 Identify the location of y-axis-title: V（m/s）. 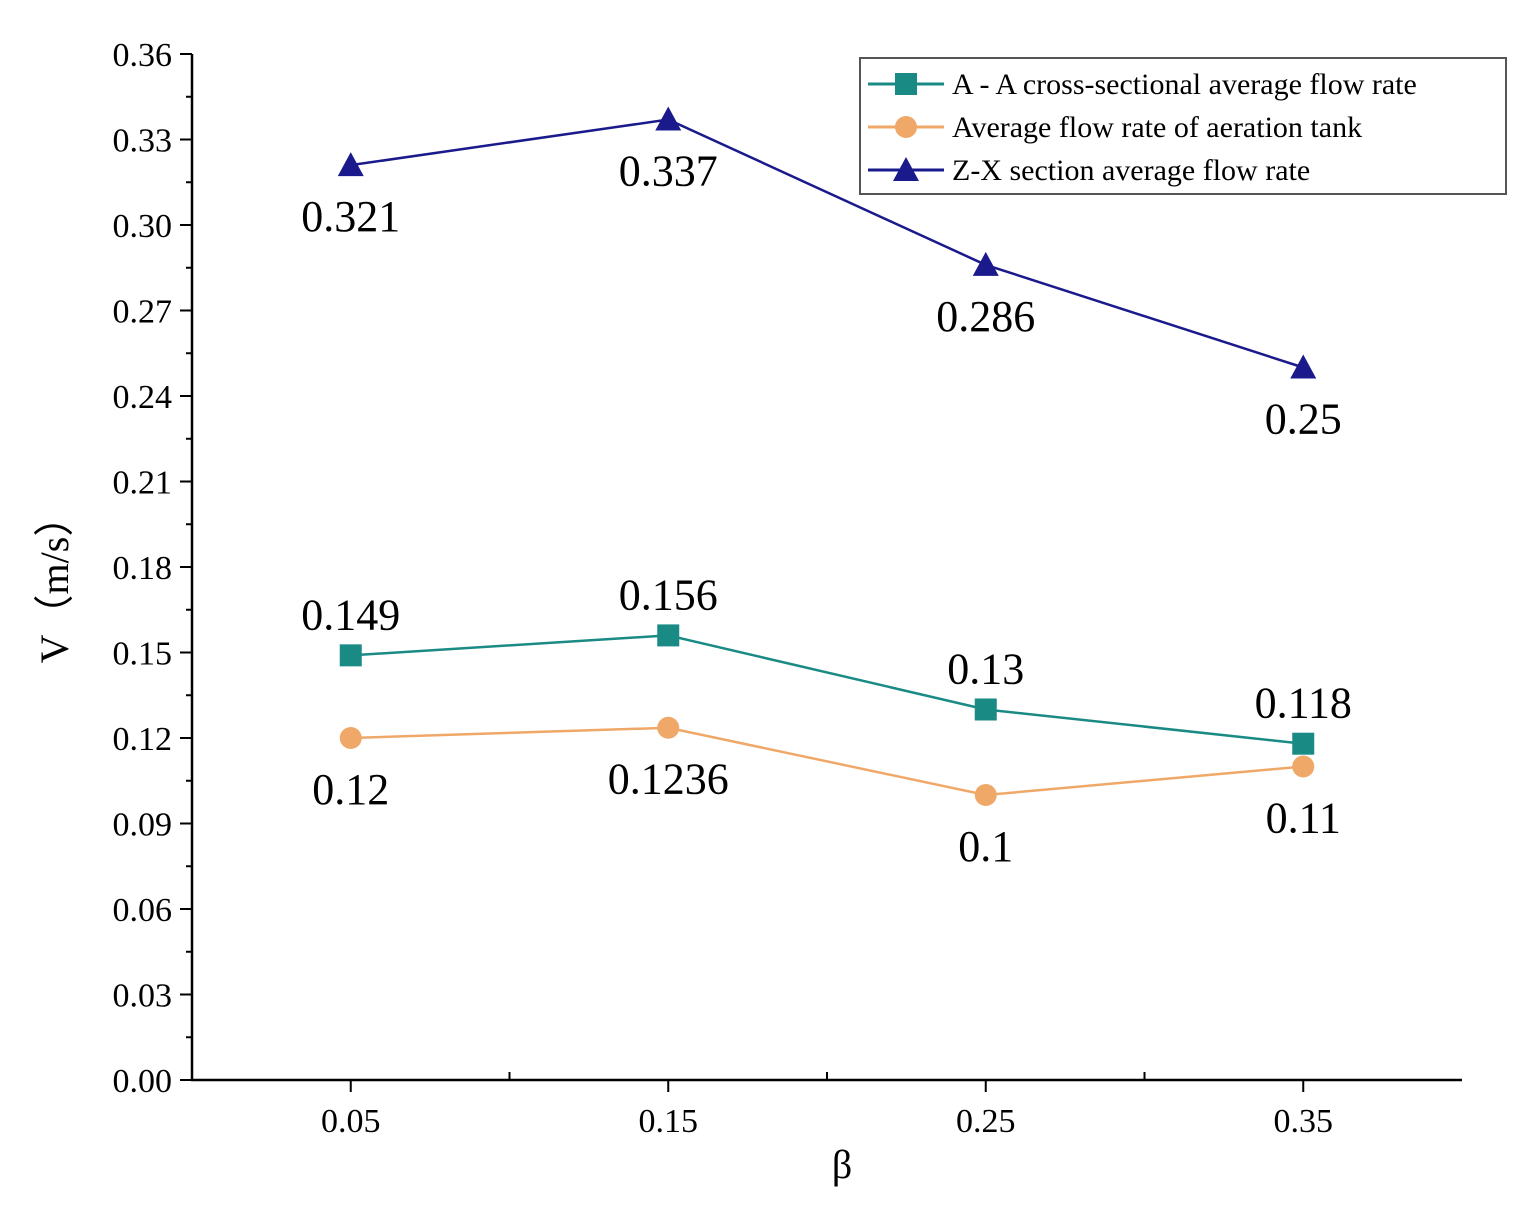
(54, 580).